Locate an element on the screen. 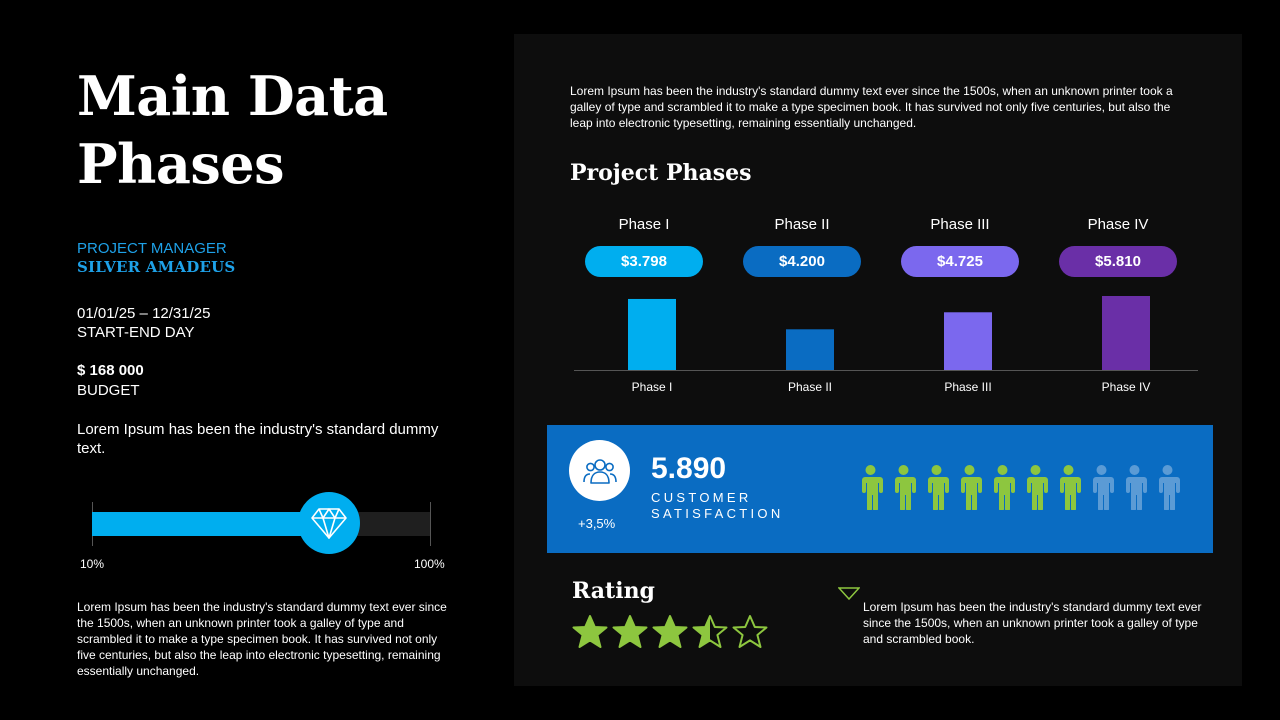  rating-stars is located at coordinates (670, 632).